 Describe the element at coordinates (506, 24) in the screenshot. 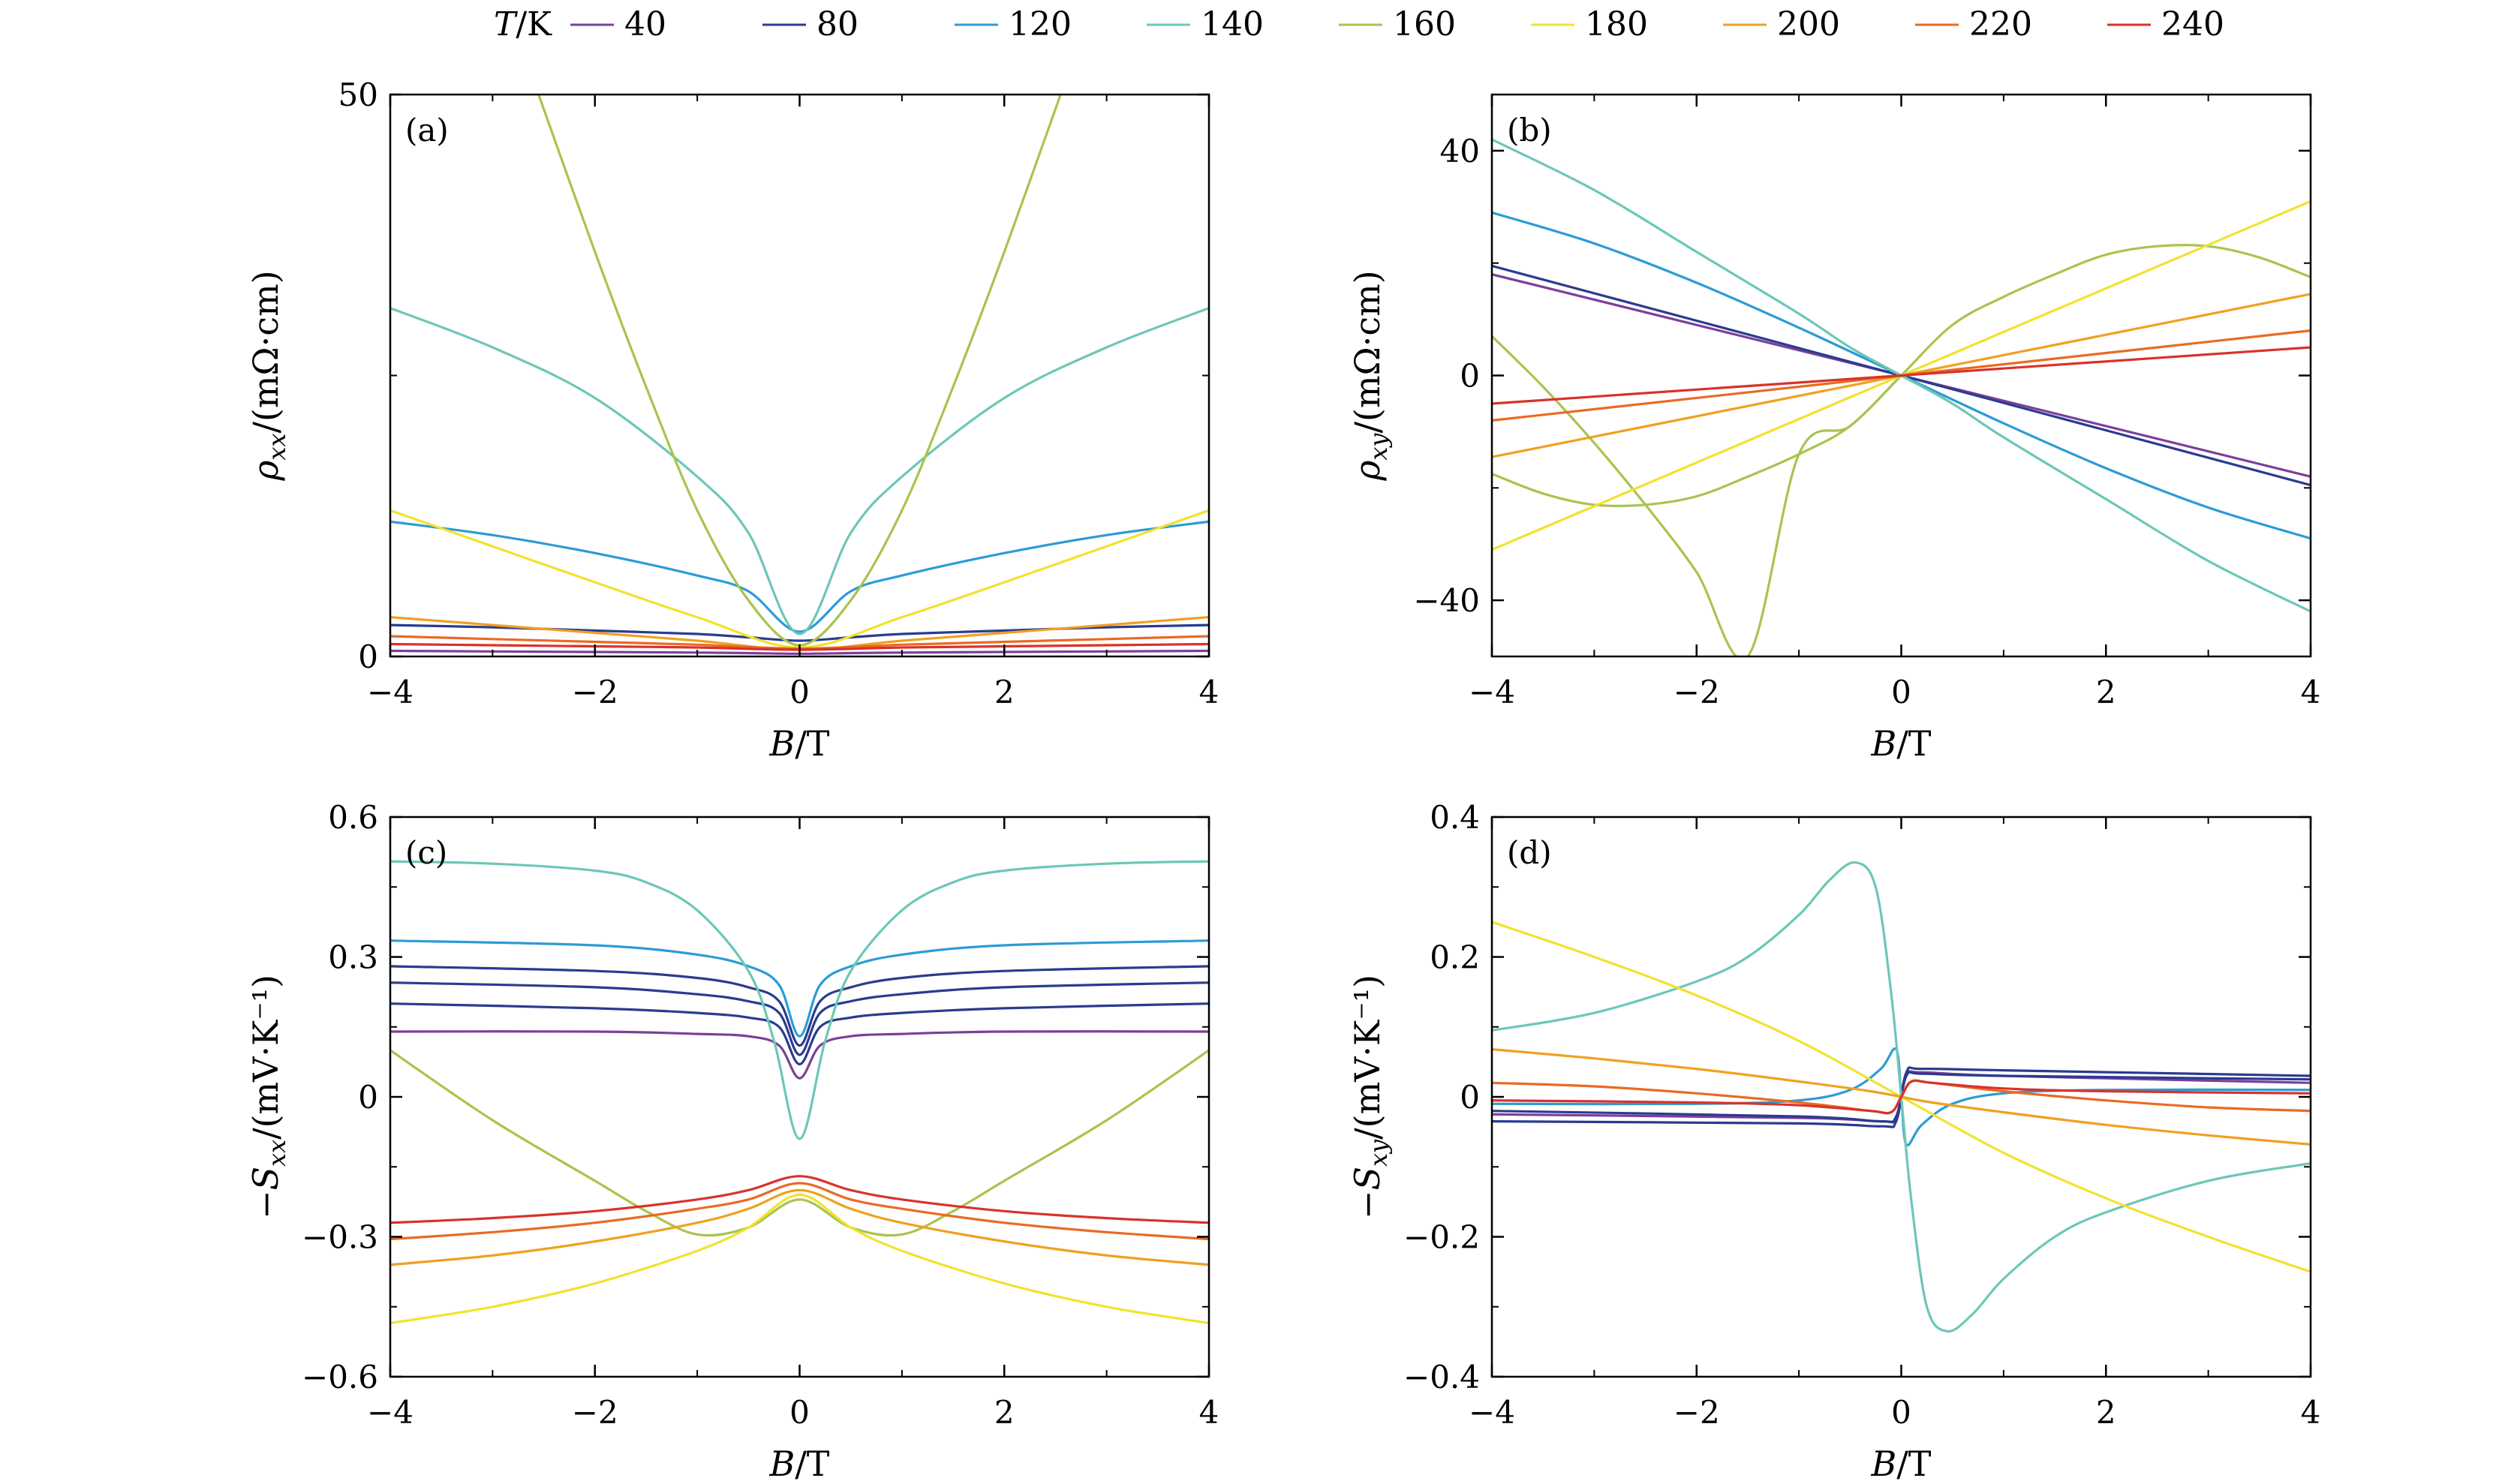

I see `legend-title-var: T` at that location.